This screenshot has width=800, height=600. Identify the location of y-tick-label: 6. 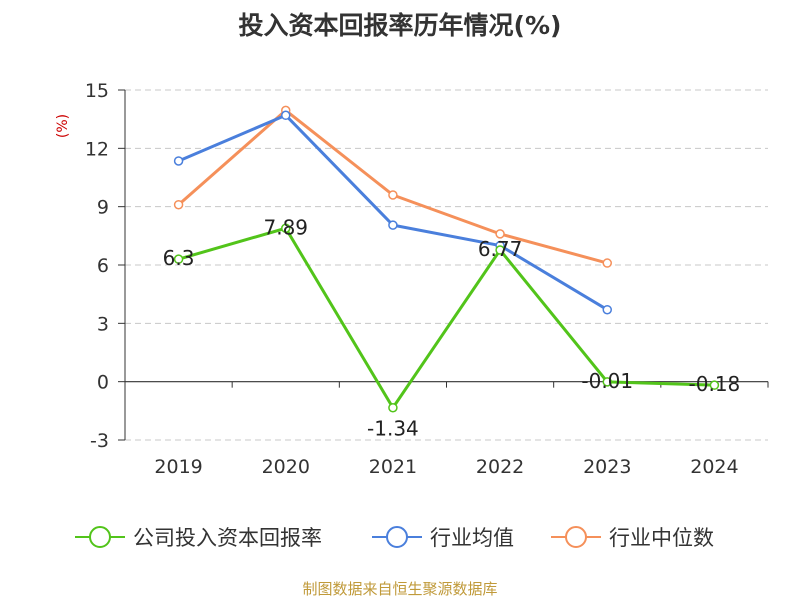
(103, 266).